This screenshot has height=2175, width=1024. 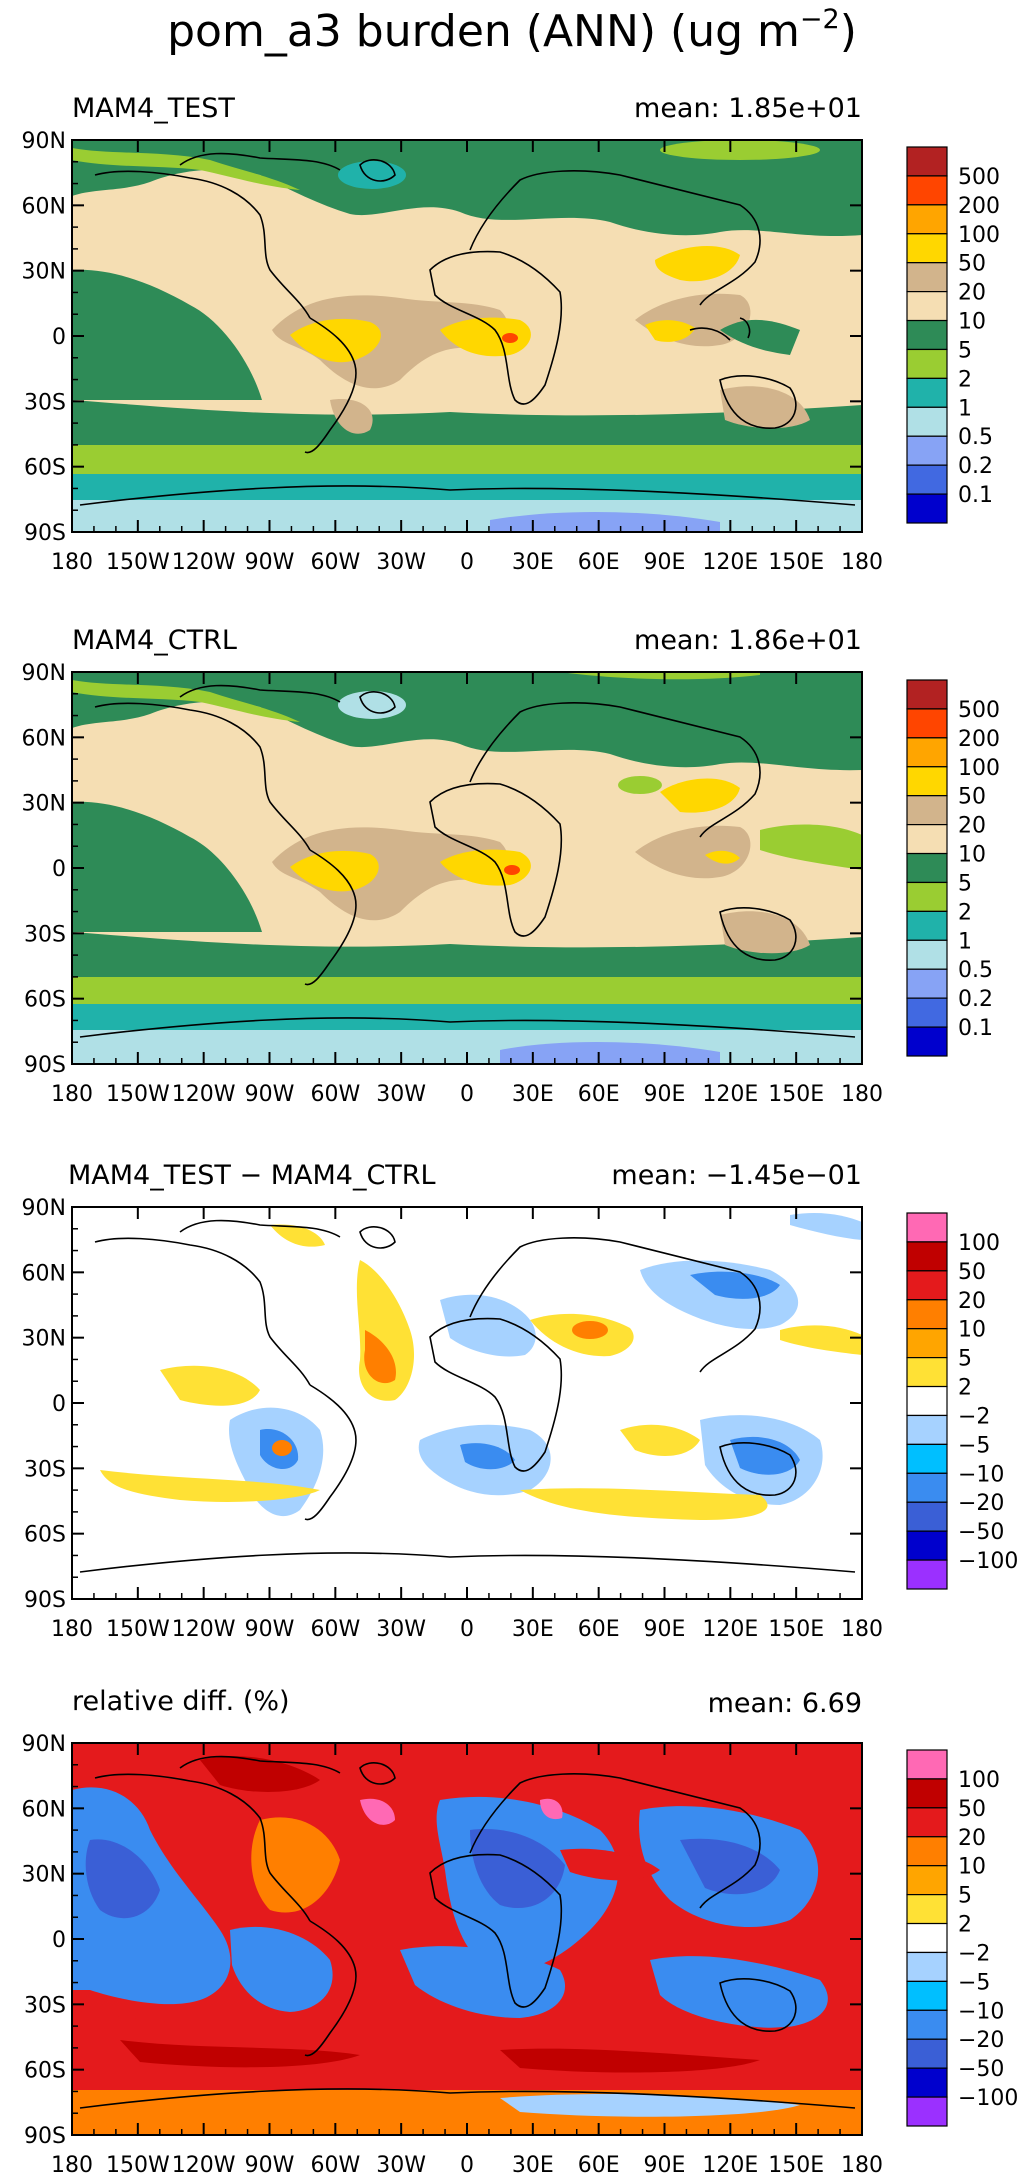 What do you see at coordinates (467, 336) in the screenshot?
I see `map-field` at bounding box center [467, 336].